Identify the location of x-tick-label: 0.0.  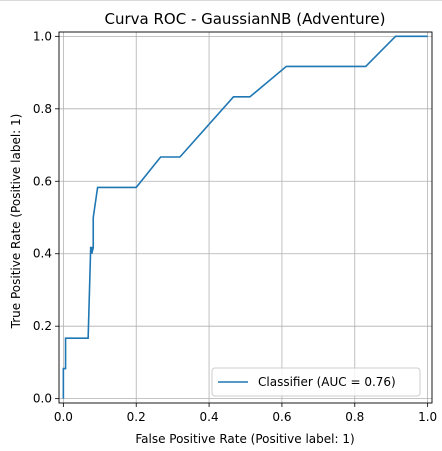
(63, 417).